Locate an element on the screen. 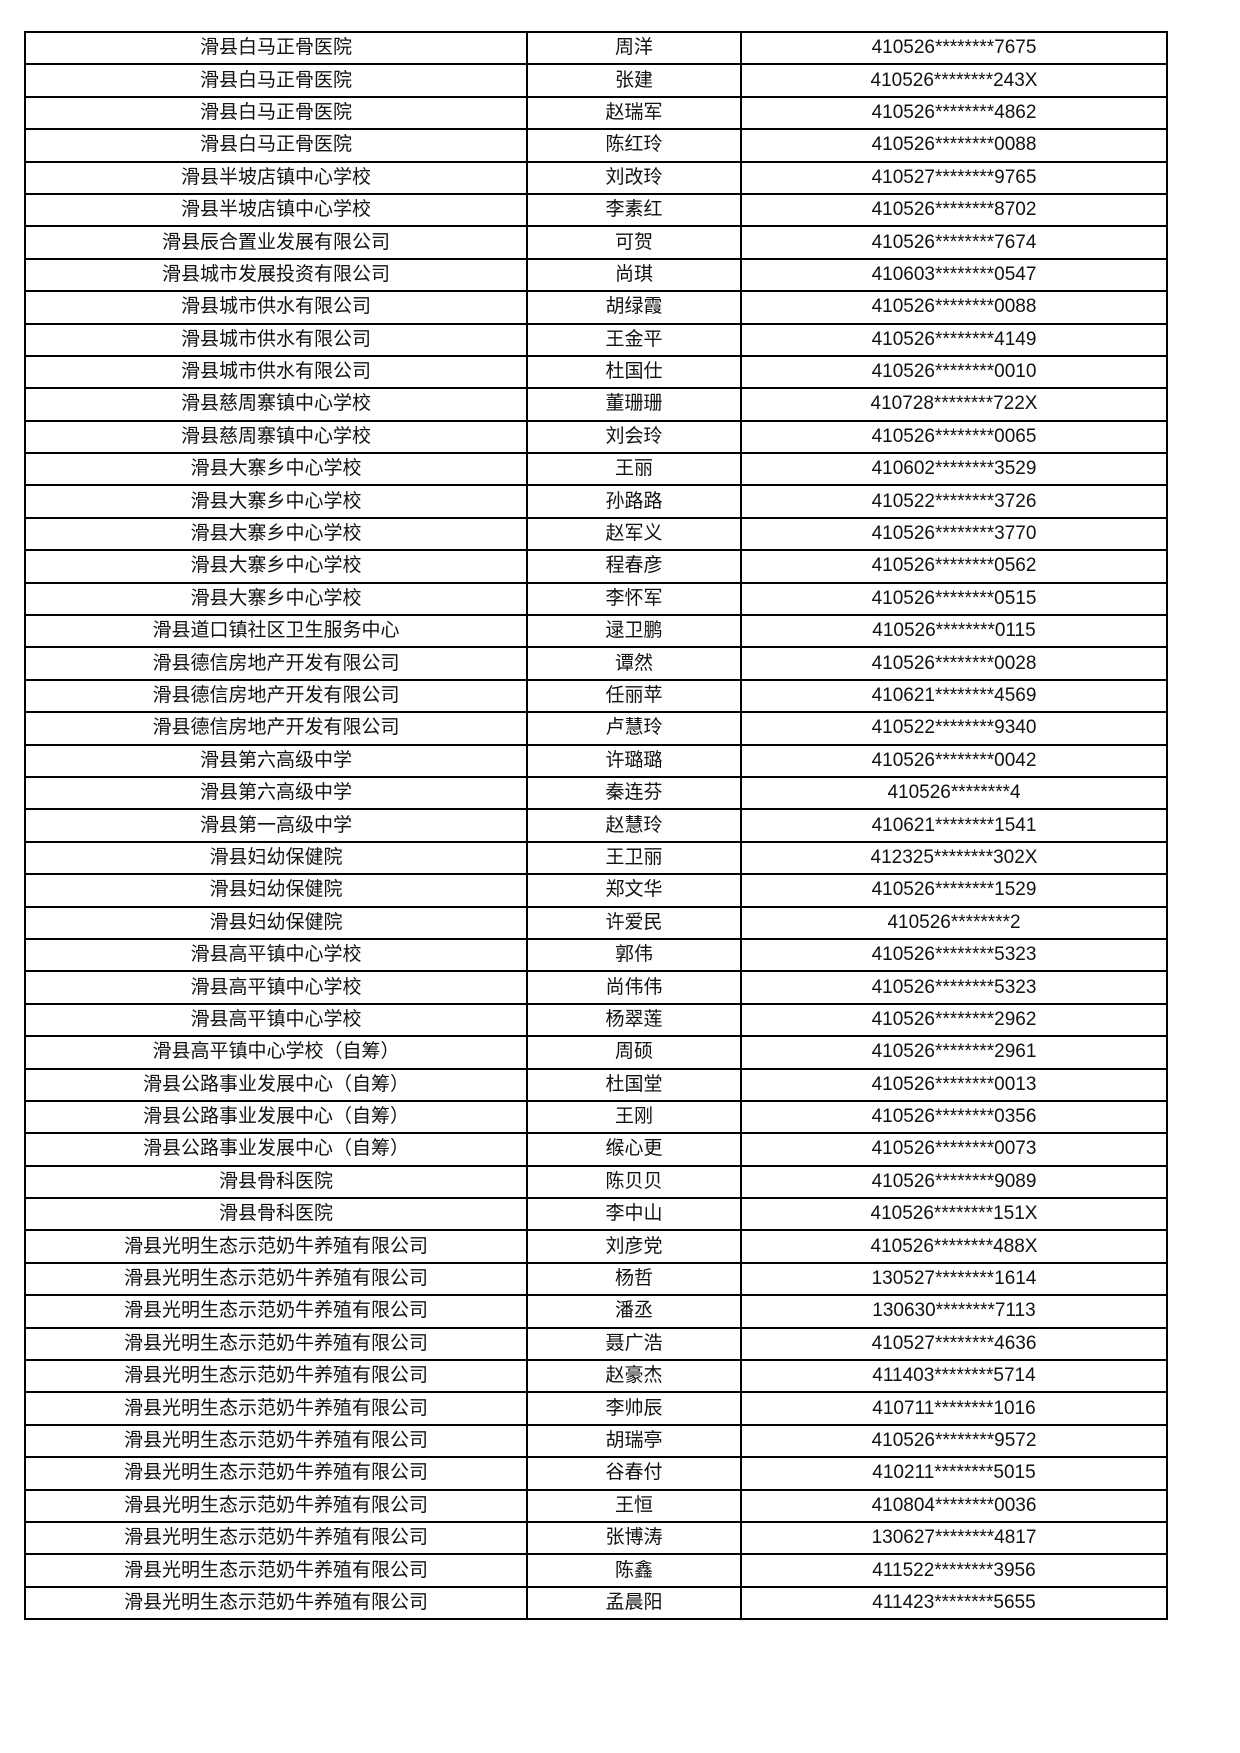 The height and width of the screenshot is (1753, 1240). id-number-cell: 411423********5655 is located at coordinates (954, 1603).